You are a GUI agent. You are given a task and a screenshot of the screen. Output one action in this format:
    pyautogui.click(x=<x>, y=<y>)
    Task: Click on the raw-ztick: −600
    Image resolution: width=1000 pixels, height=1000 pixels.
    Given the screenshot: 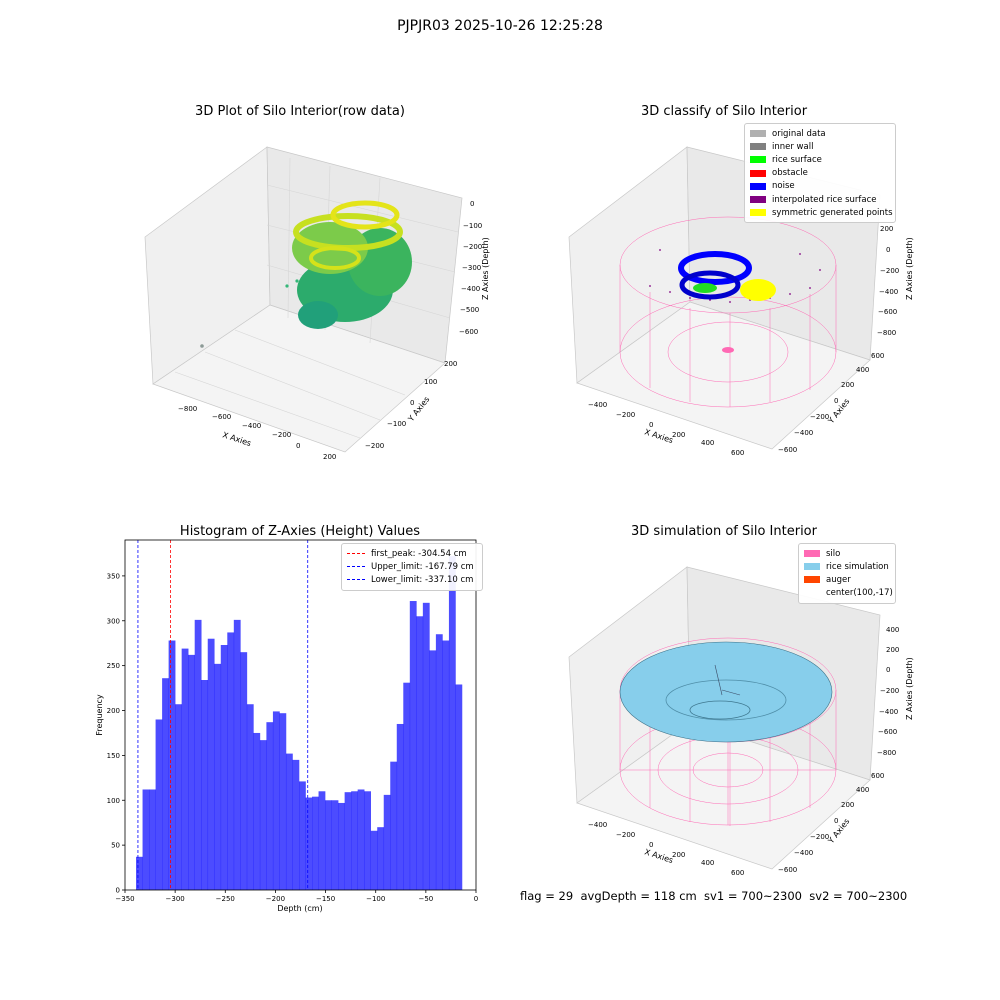 What is the action you would take?
    pyautogui.click(x=468, y=332)
    